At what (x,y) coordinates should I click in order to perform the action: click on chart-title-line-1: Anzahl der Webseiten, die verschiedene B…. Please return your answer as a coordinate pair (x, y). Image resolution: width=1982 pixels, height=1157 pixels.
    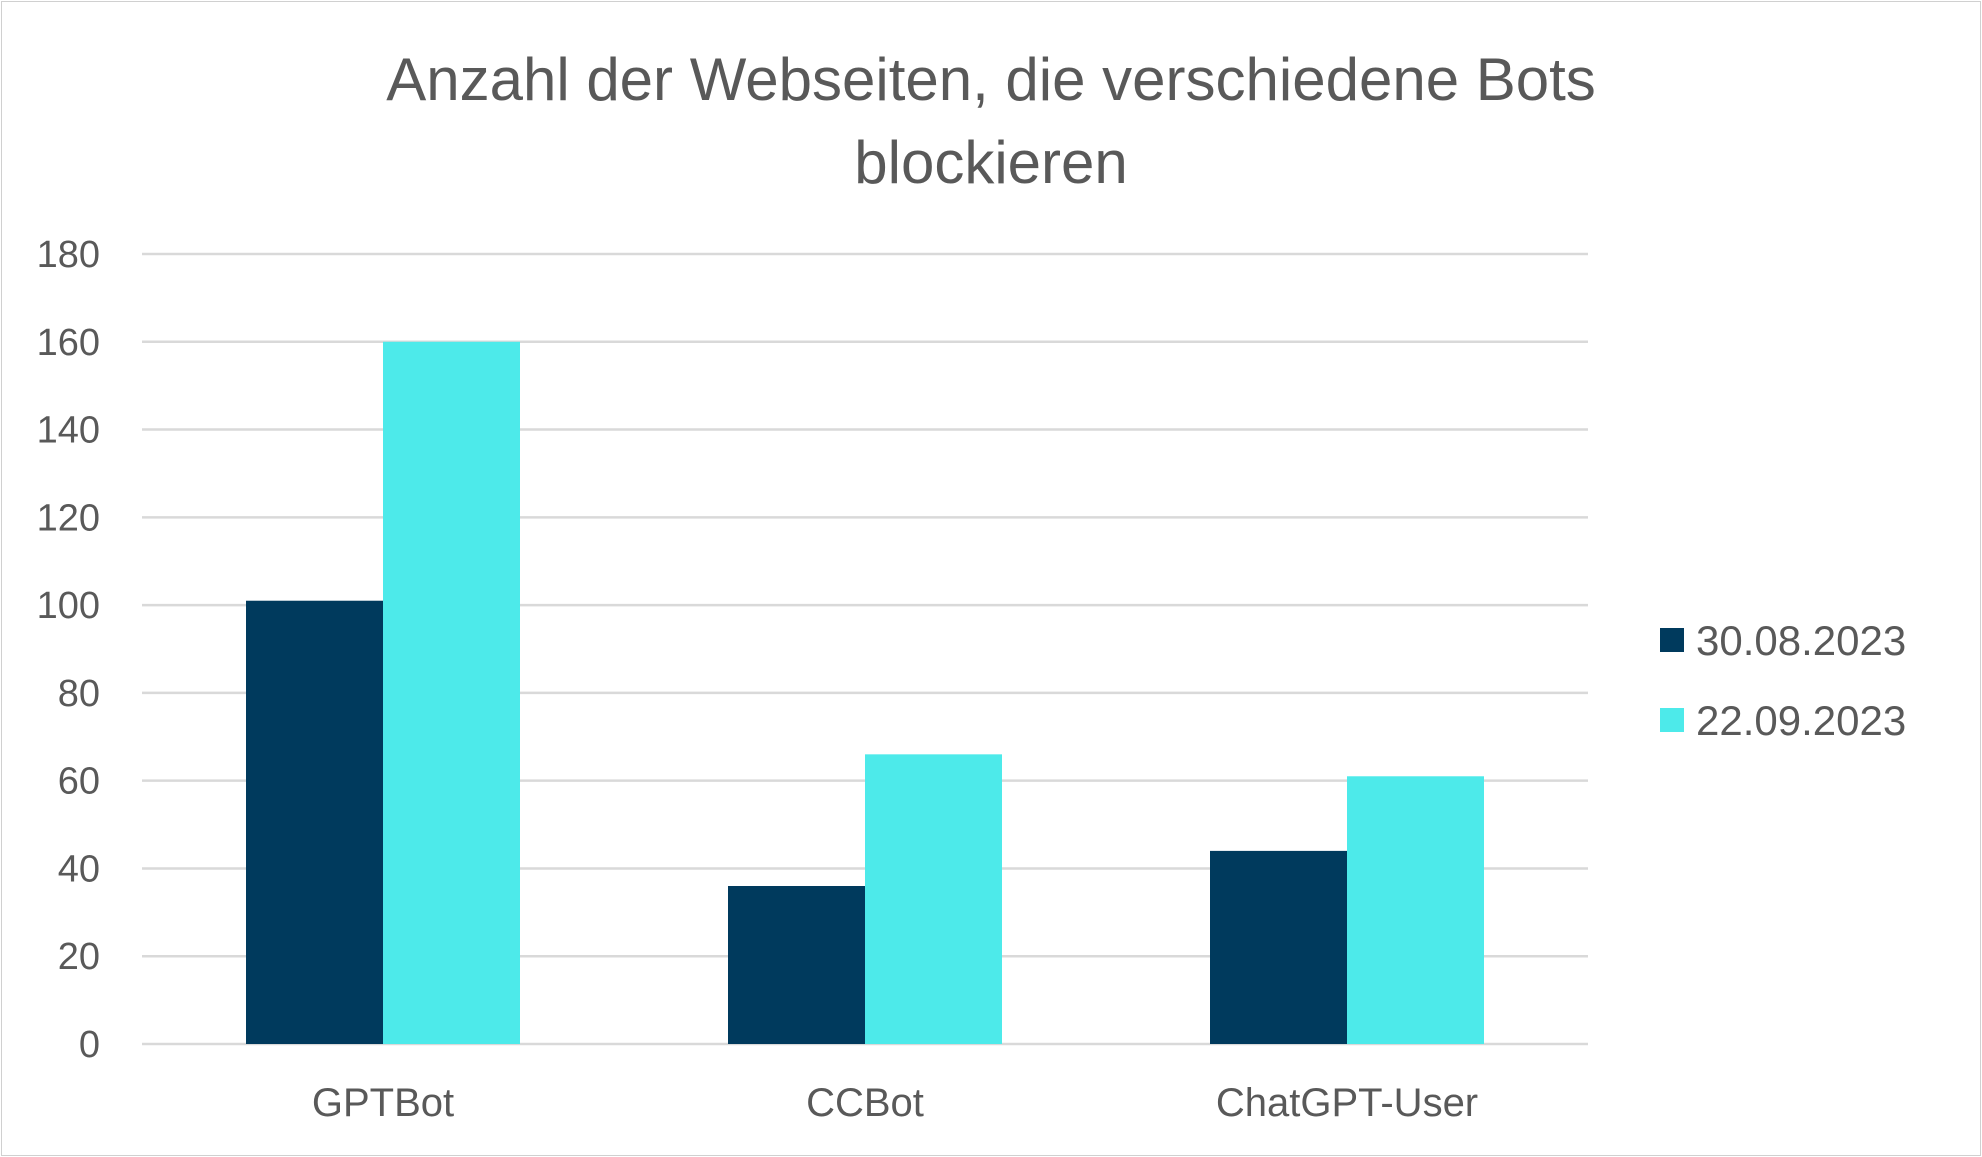
    Looking at the image, I should click on (991, 79).